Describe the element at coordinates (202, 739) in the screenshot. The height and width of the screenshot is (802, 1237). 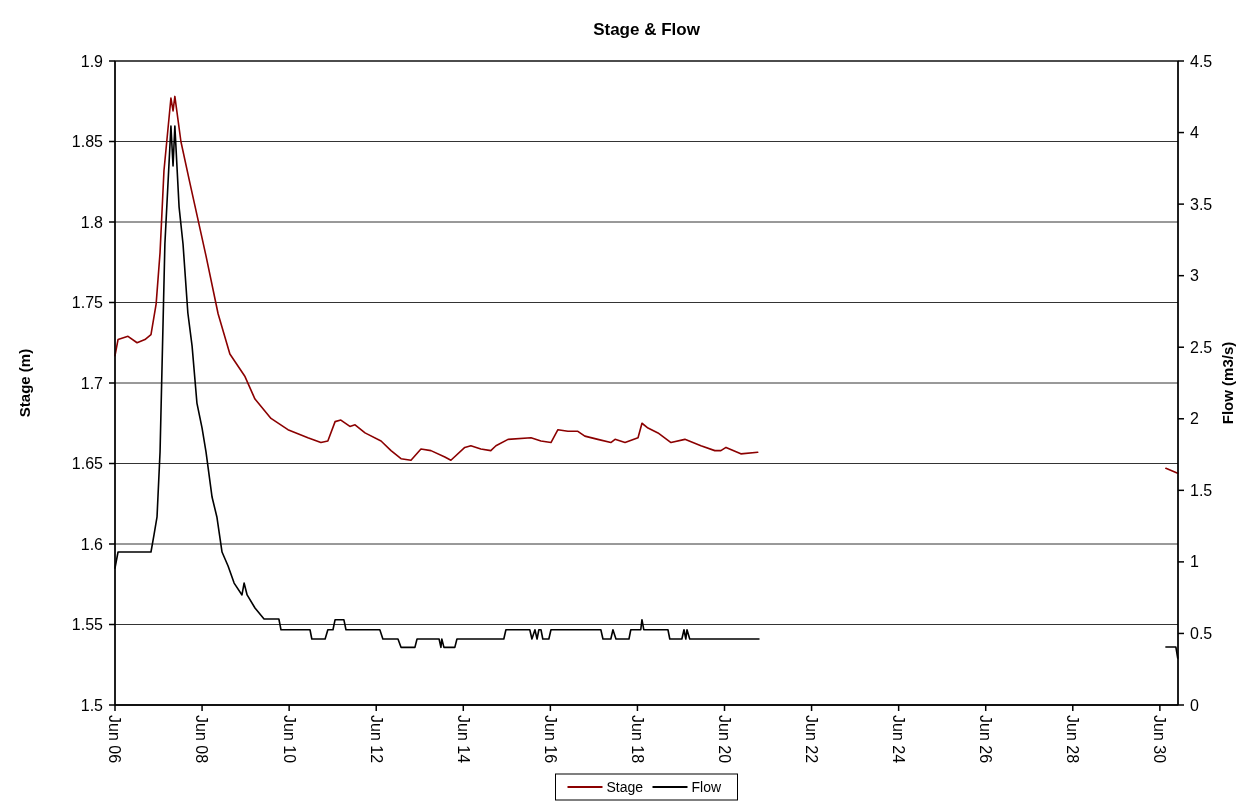
I see `x-tick-label: Jun 08` at that location.